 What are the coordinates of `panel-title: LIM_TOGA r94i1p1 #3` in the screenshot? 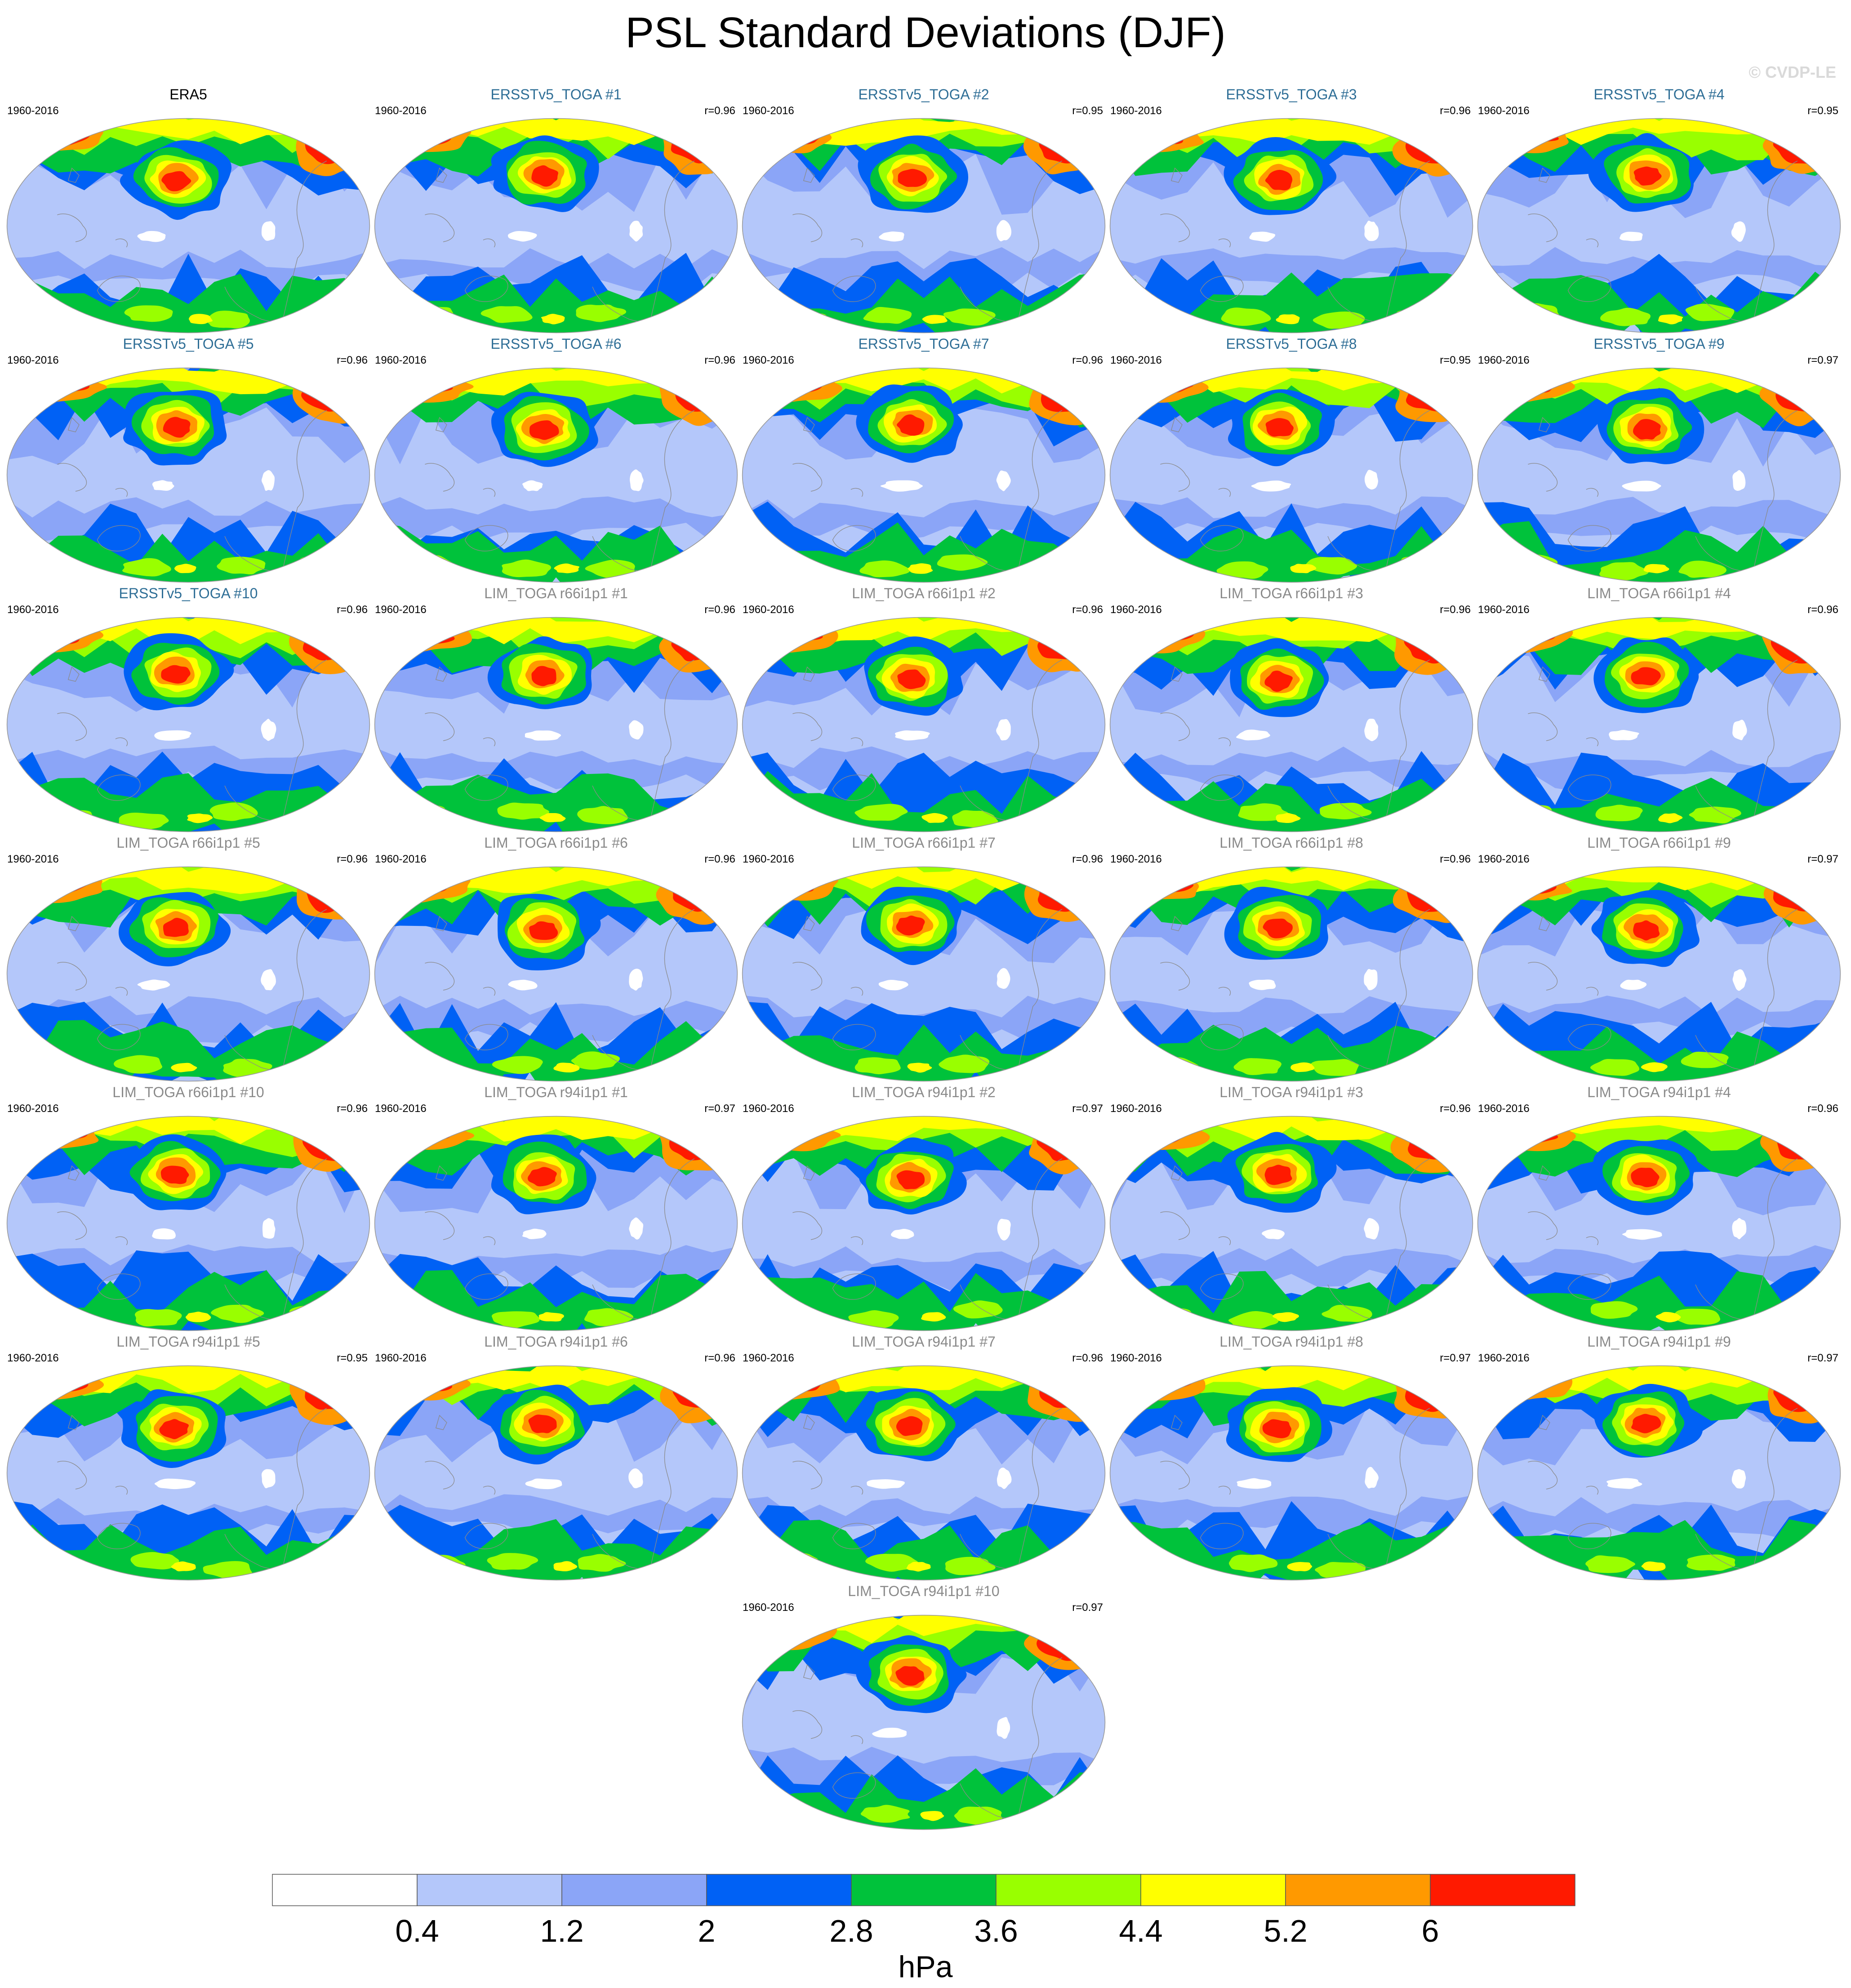 It's located at (1291, 1092).